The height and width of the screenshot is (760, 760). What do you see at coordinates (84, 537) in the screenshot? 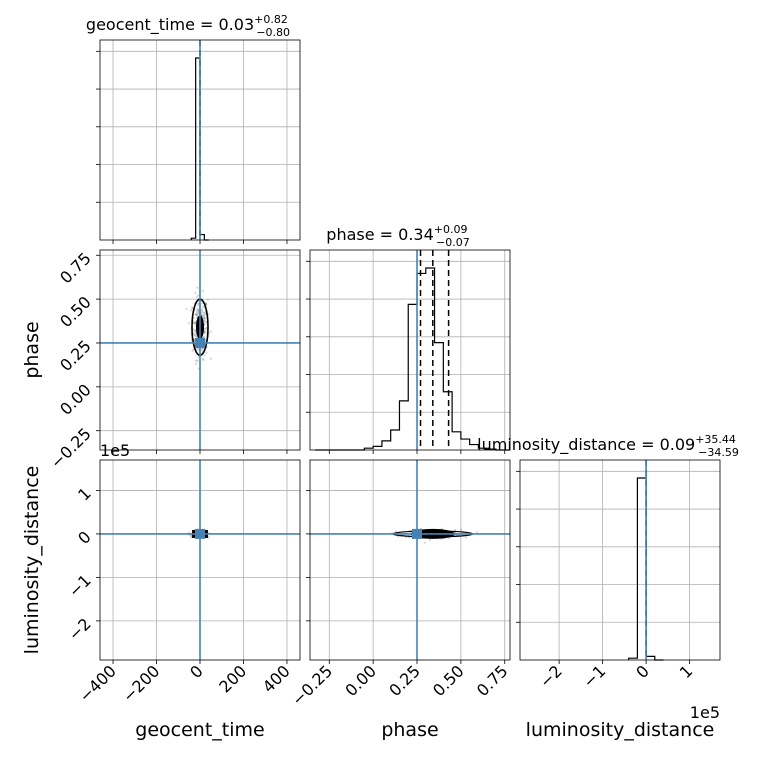
I see `ytick-label-luminosity_distance-2: 0` at bounding box center [84, 537].